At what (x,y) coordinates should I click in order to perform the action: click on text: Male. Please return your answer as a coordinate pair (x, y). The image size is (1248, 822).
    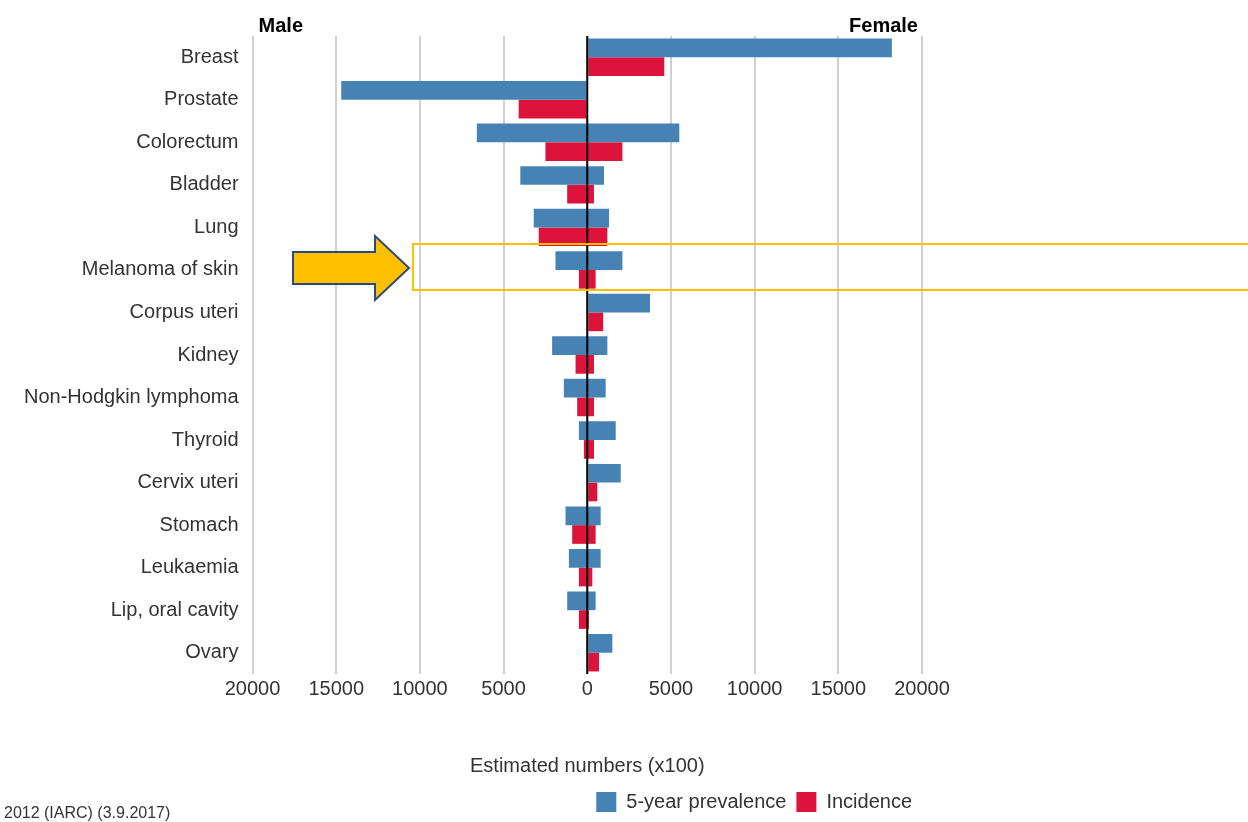
    Looking at the image, I should click on (281, 24).